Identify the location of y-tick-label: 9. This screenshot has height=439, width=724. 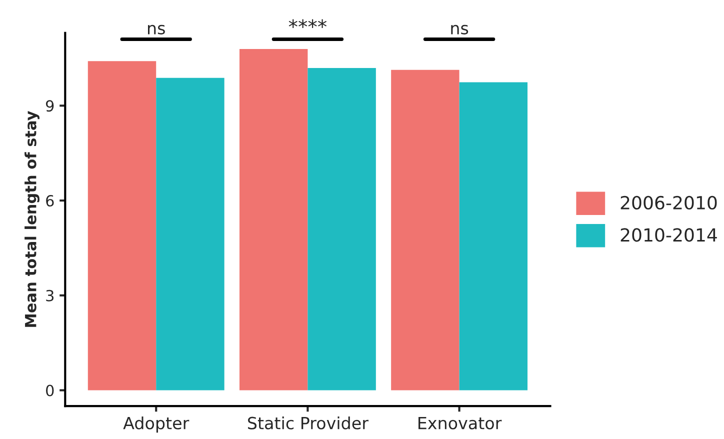
(50, 106).